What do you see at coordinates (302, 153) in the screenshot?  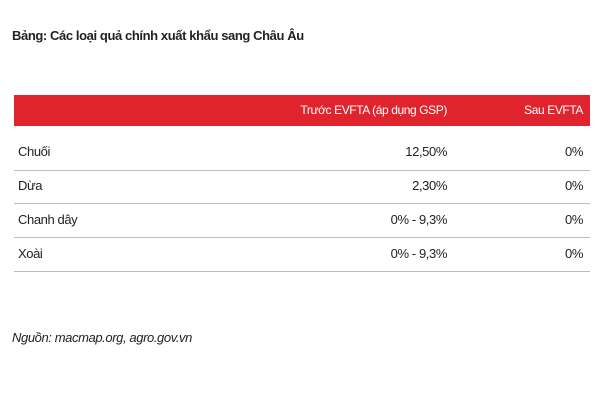 I see `table-row: Chuối 12,50% 0%` at bounding box center [302, 153].